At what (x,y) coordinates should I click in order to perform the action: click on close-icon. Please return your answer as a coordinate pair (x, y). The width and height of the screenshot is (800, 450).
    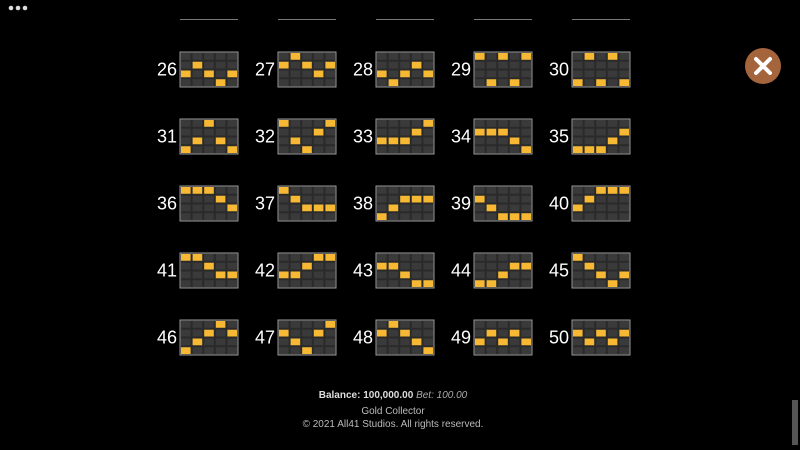
    Looking at the image, I should click on (763, 66).